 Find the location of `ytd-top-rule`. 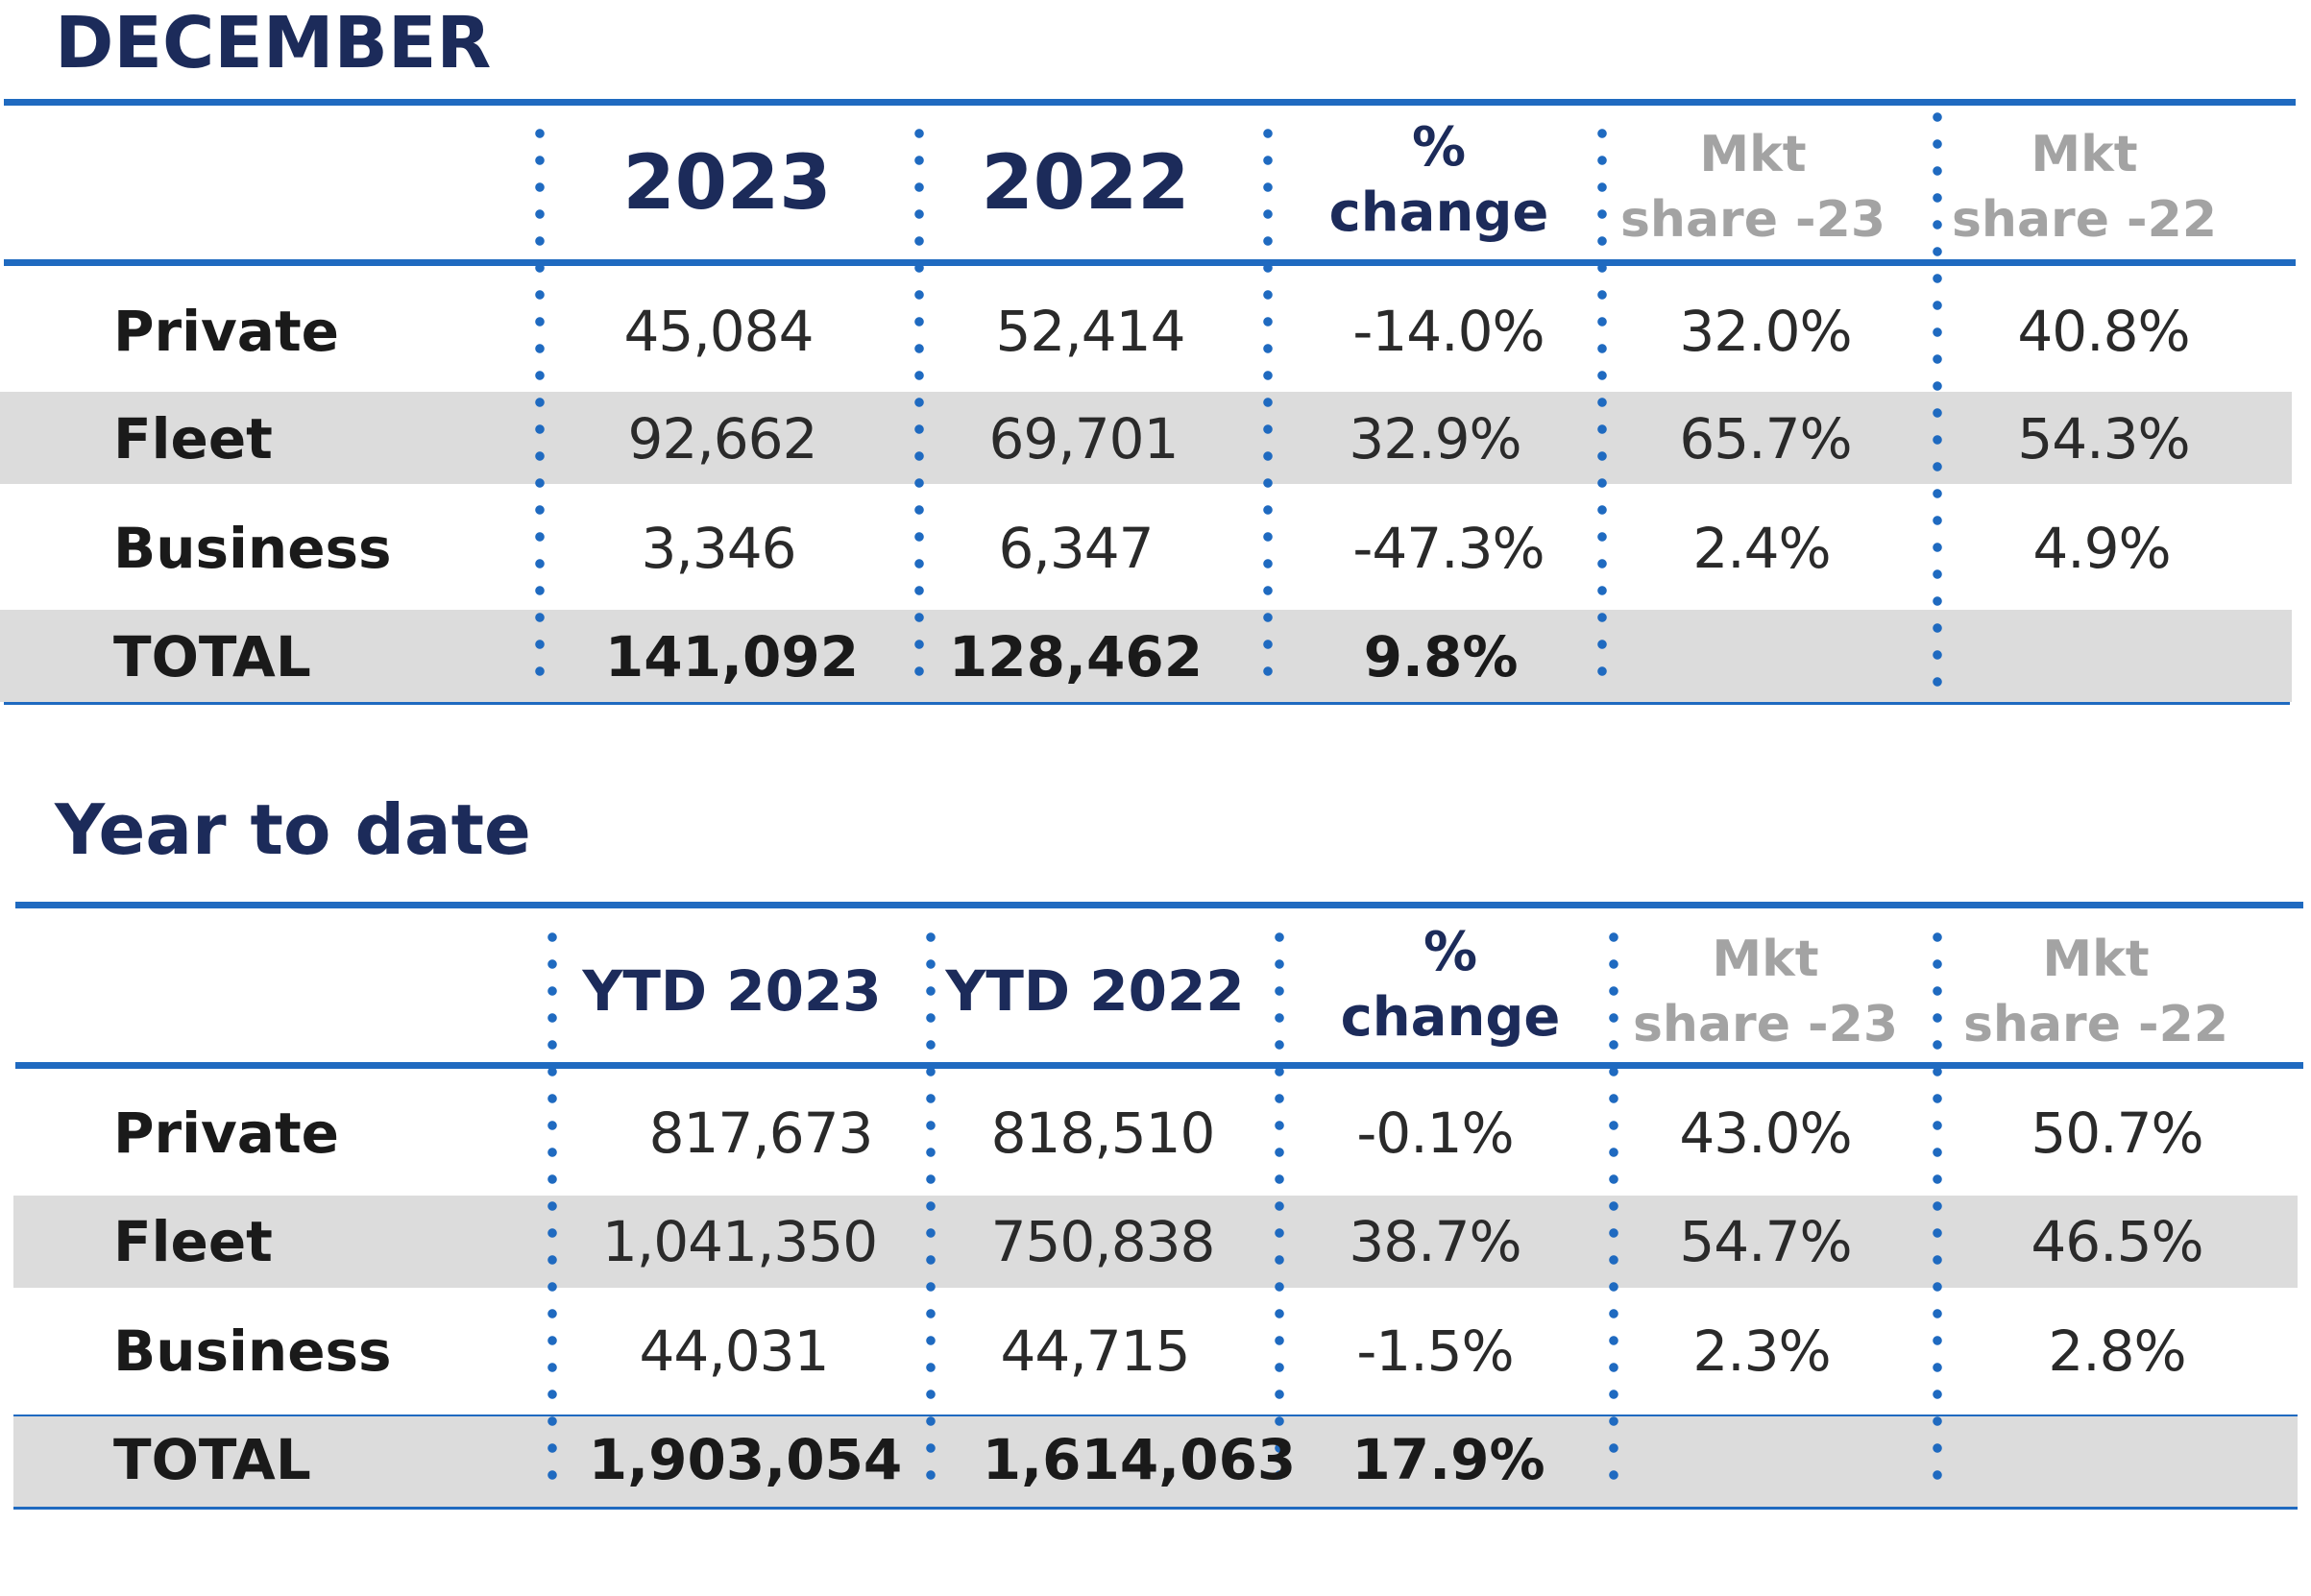

ytd-top-rule is located at coordinates (1159, 905).